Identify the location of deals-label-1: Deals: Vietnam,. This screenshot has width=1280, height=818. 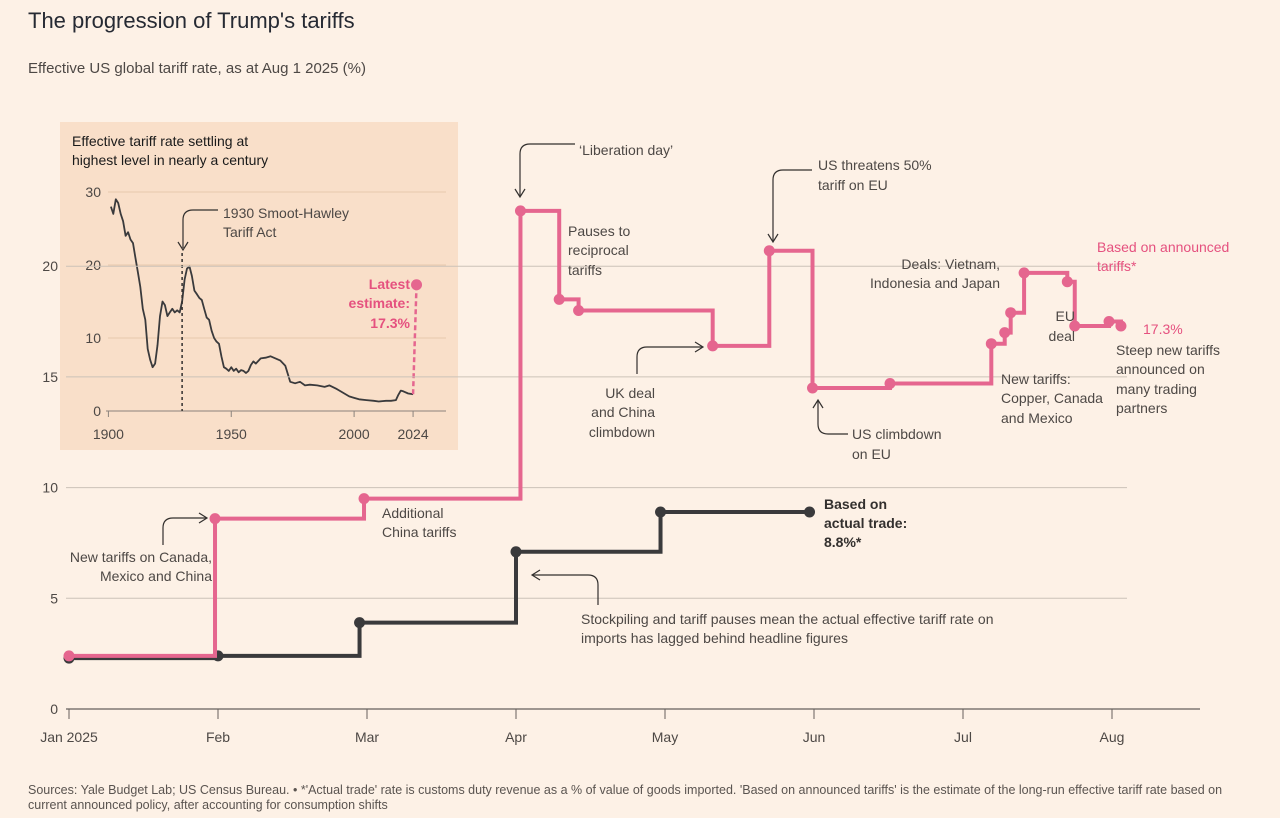
(950, 264).